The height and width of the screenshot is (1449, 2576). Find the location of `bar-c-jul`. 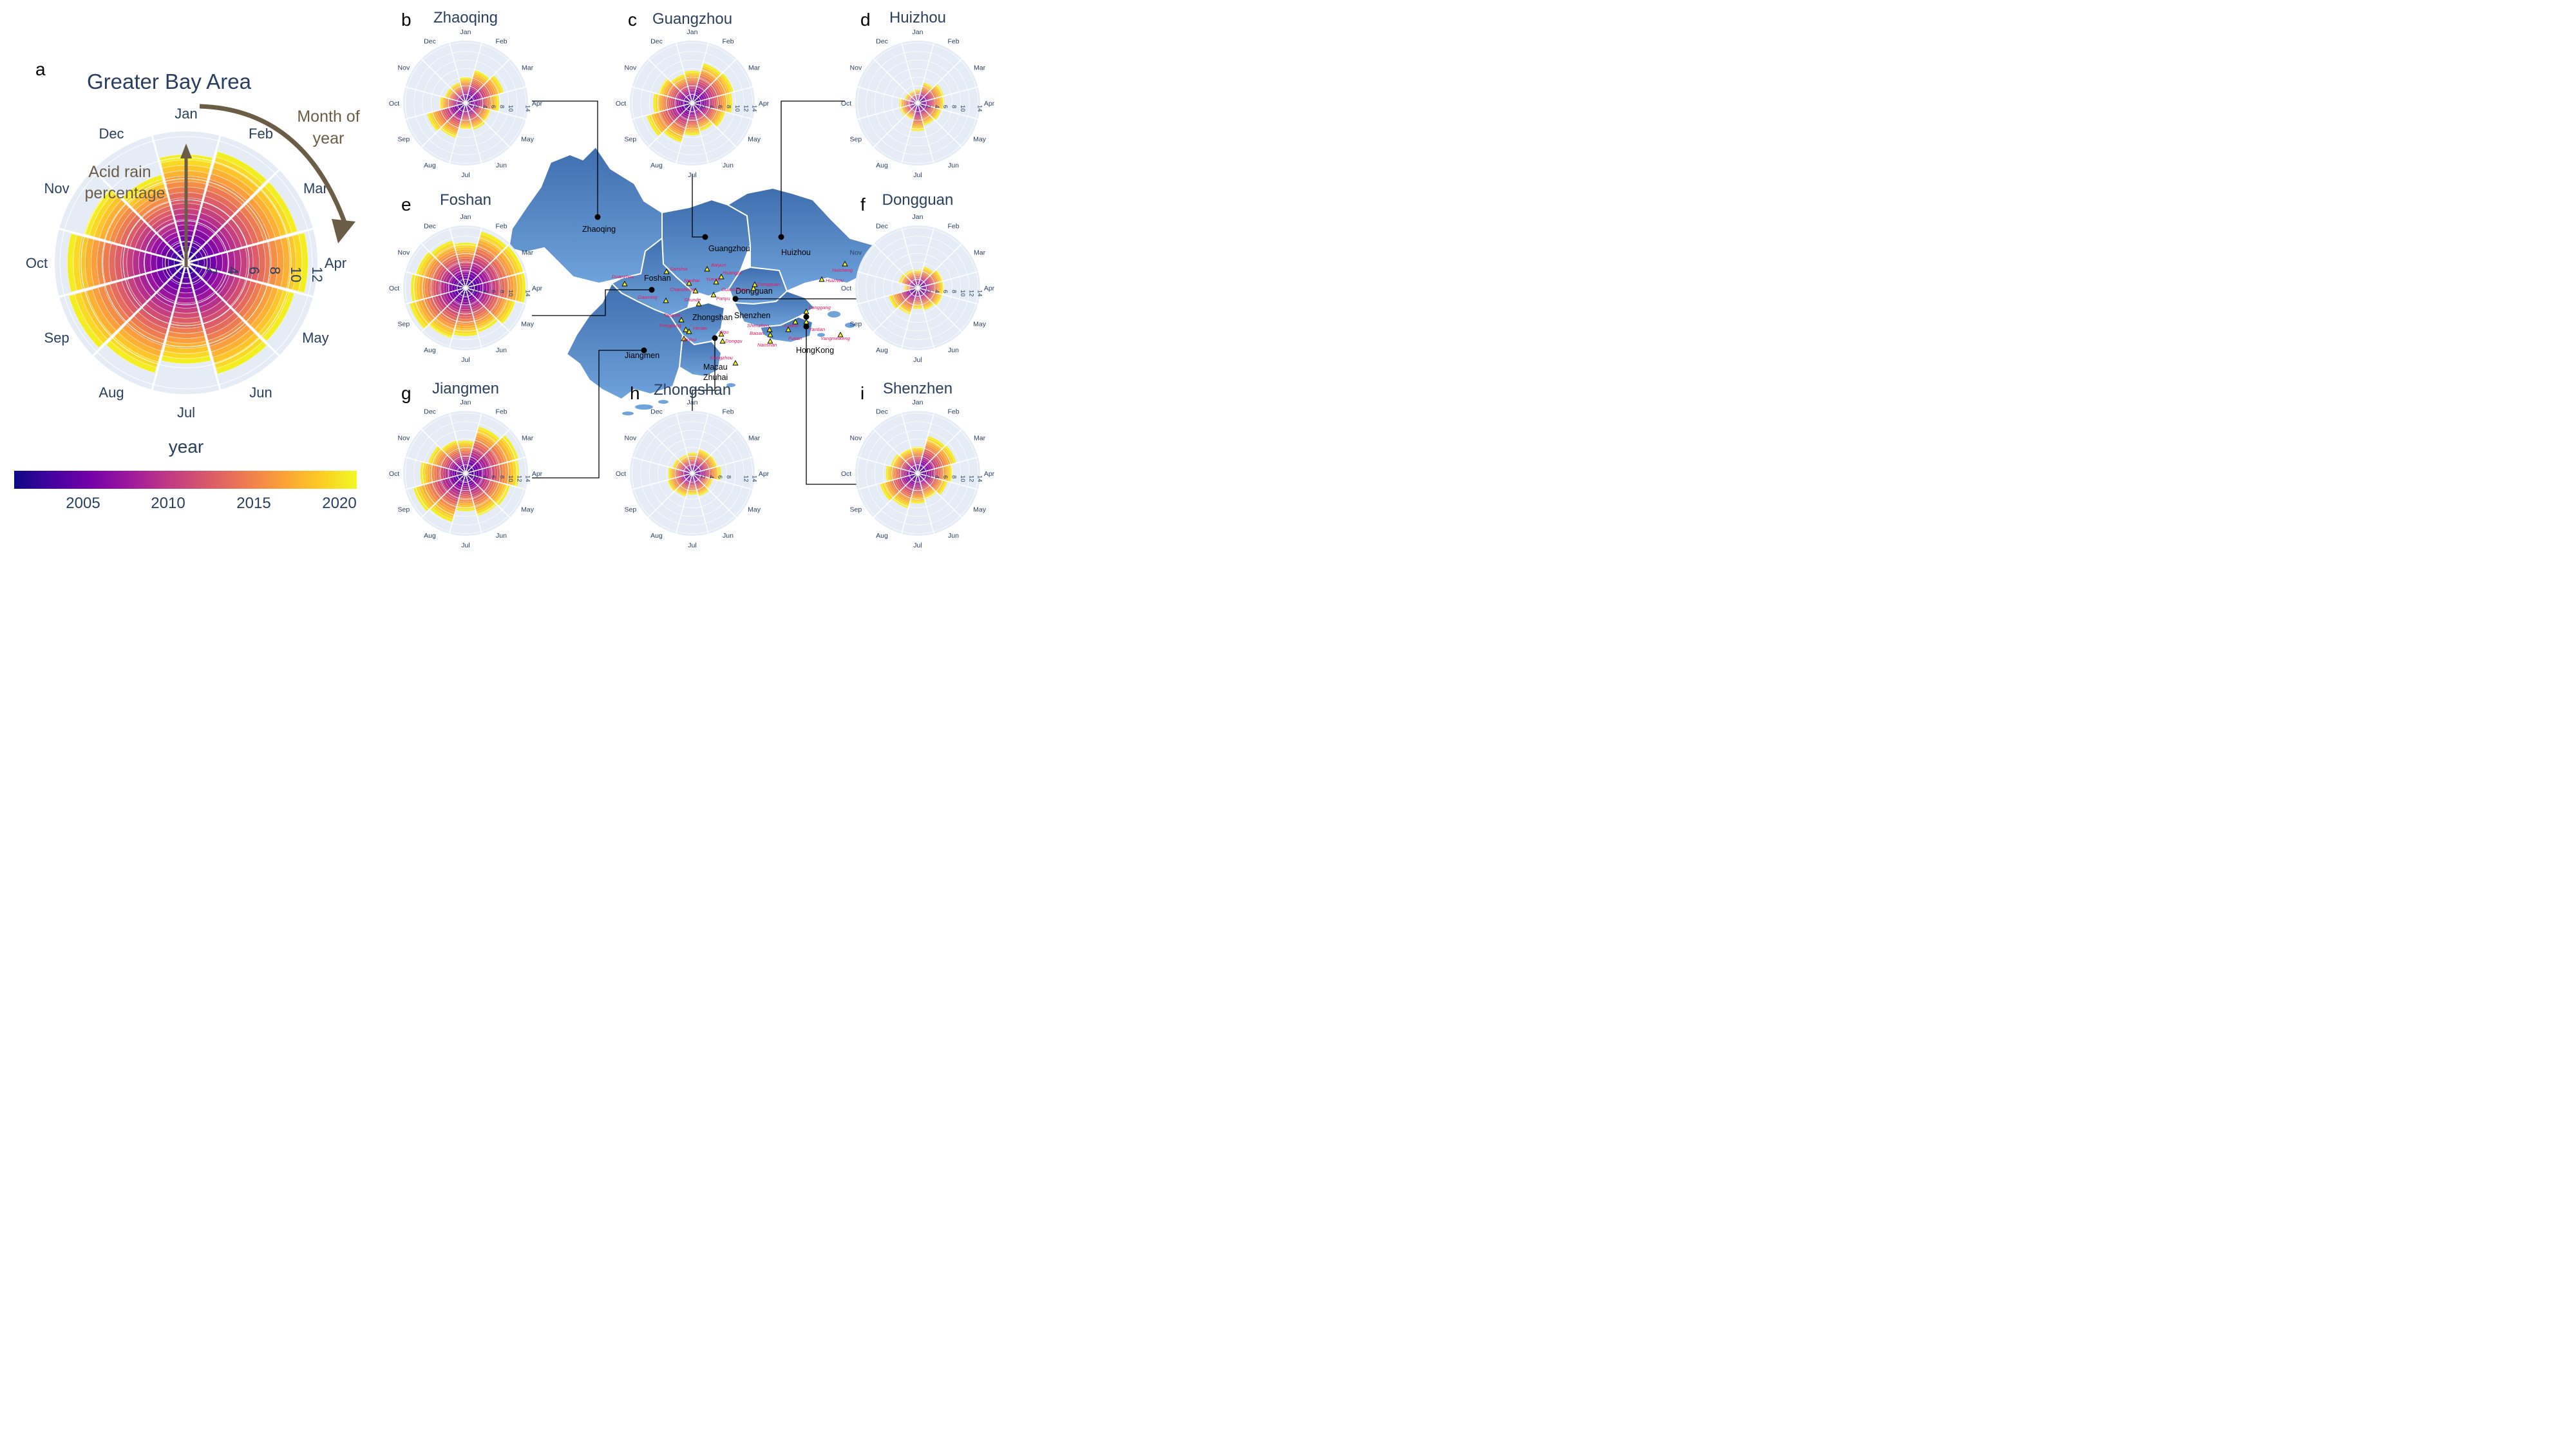

bar-c-jul is located at coordinates (692, 119).